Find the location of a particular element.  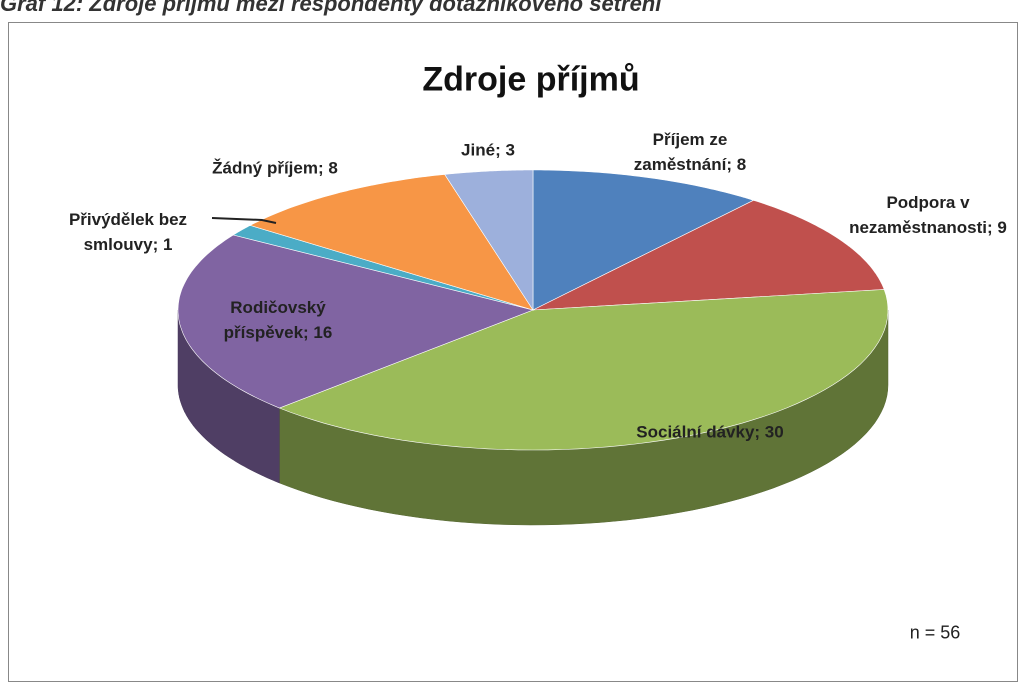

label-value: 1 is located at coordinates (167, 244).